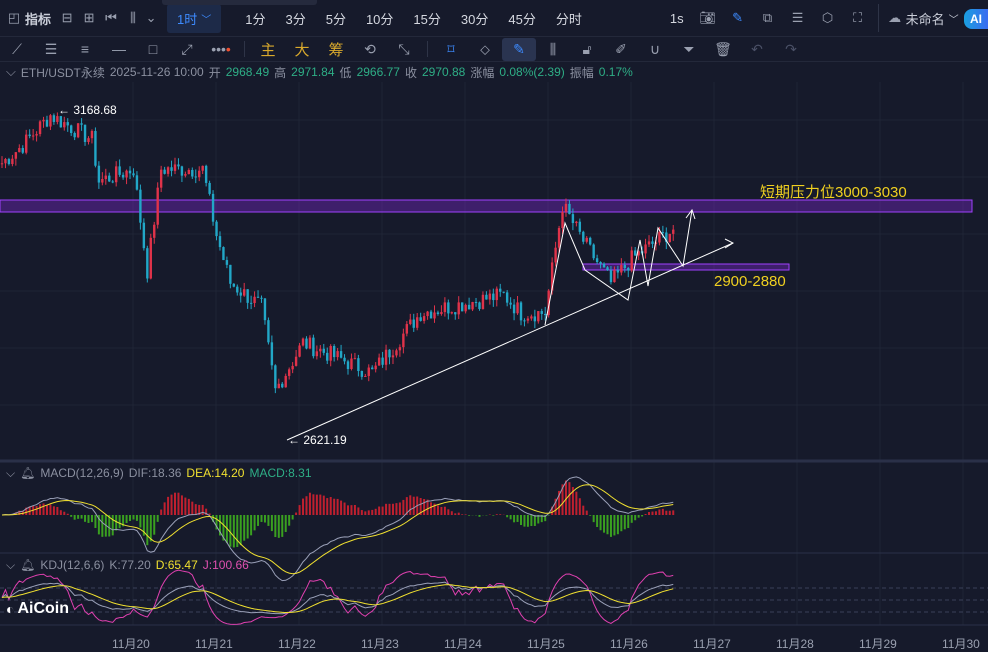  Describe the element at coordinates (750, 281) in the screenshot. I see `support-label: 2900-2880` at that location.